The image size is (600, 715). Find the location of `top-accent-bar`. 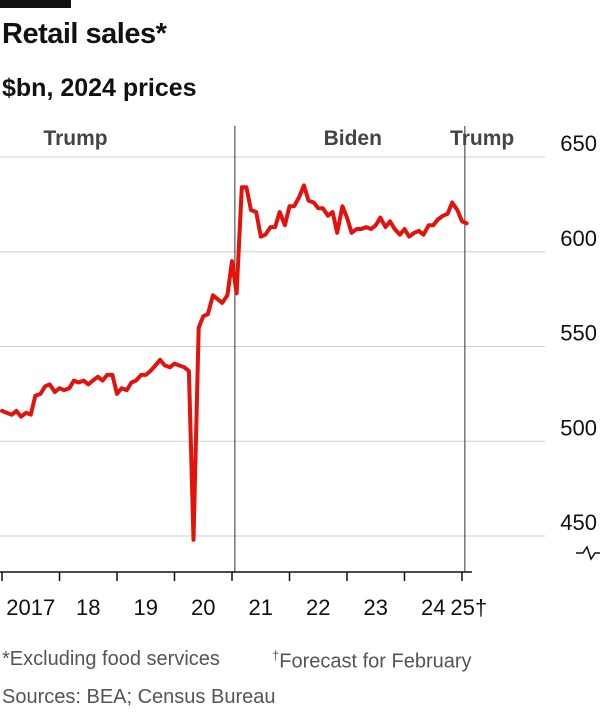

top-accent-bar is located at coordinates (35, 4).